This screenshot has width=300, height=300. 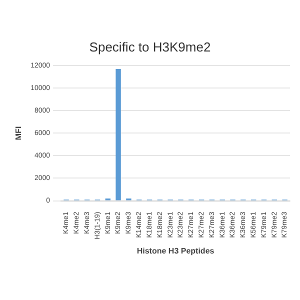 I want to click on bar, so click(x=118, y=134).